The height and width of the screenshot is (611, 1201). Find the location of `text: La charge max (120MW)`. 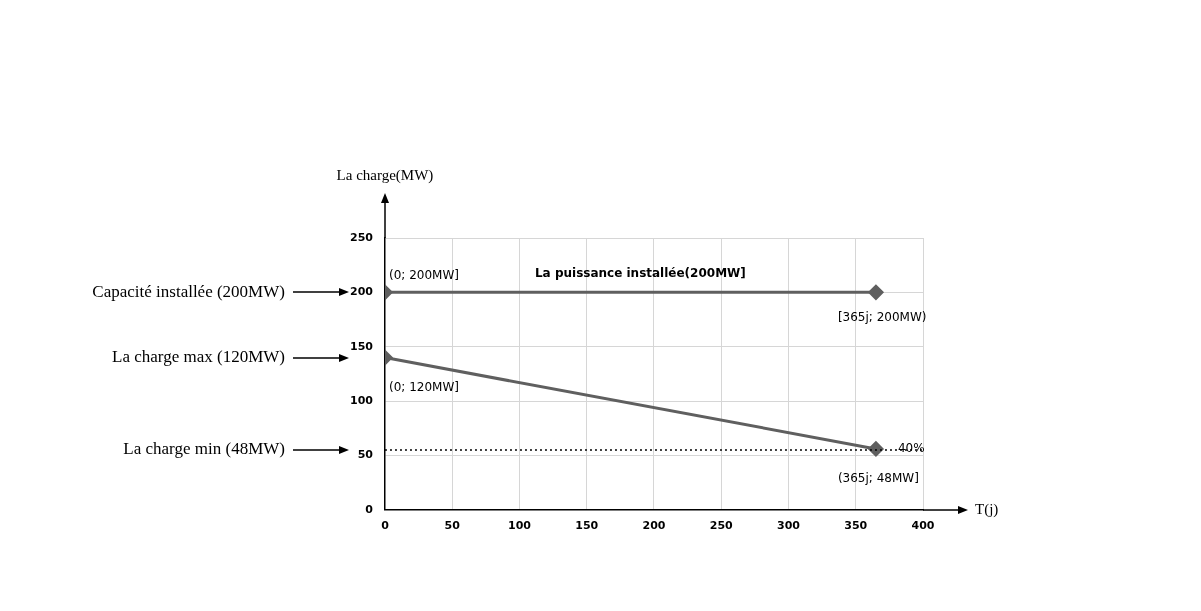

text: La charge max (120MW) is located at coordinates (198, 357).